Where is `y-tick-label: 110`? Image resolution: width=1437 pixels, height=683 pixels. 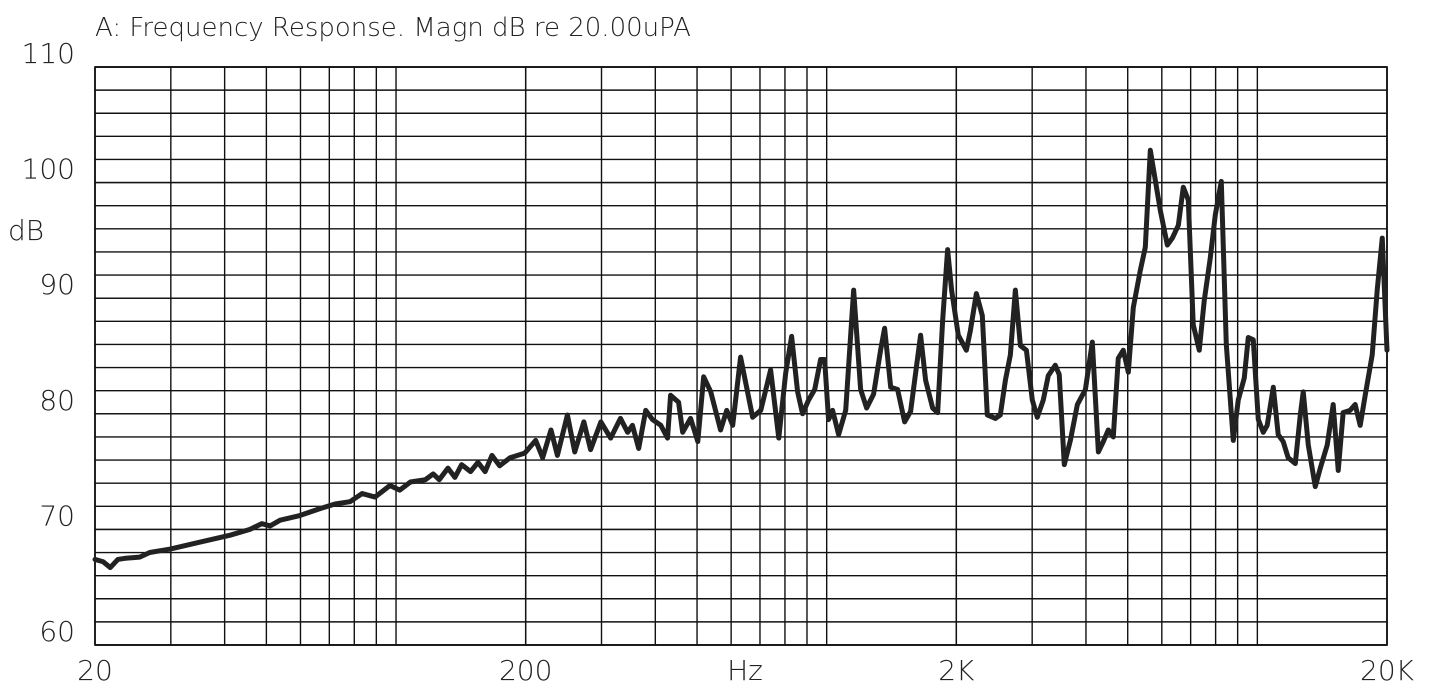 y-tick-label: 110 is located at coordinates (48, 53).